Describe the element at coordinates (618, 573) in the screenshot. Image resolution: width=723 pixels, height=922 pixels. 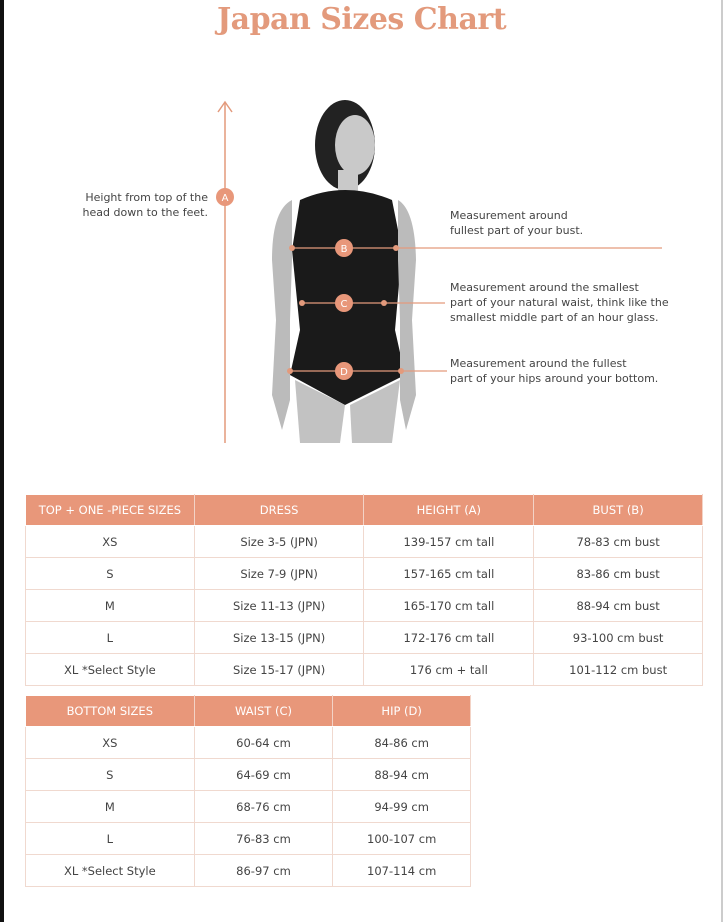
I see `table-cell: 83-86 cm bust` at that location.